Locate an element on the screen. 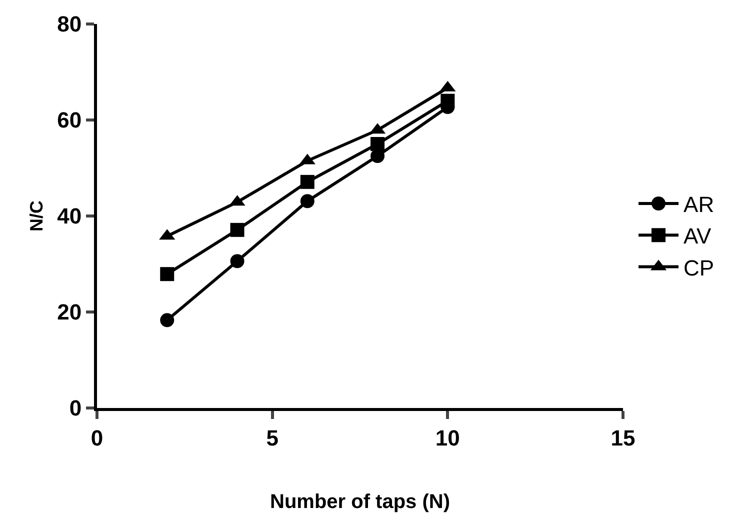 Image resolution: width=732 pixels, height=527 pixels. y-tick-label: 80 is located at coordinates (69, 24).